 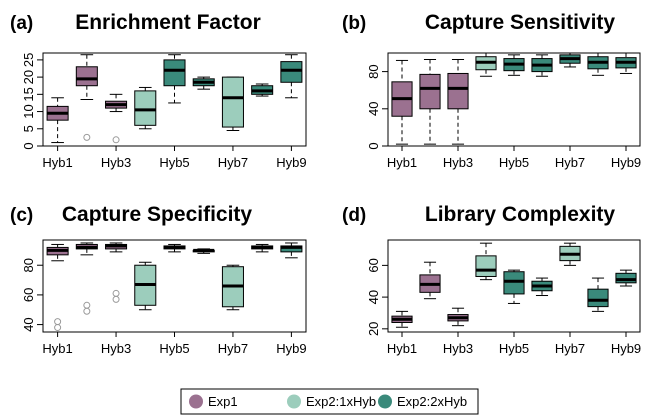 I want to click on y-tick-label: 25, so click(x=28, y=60).